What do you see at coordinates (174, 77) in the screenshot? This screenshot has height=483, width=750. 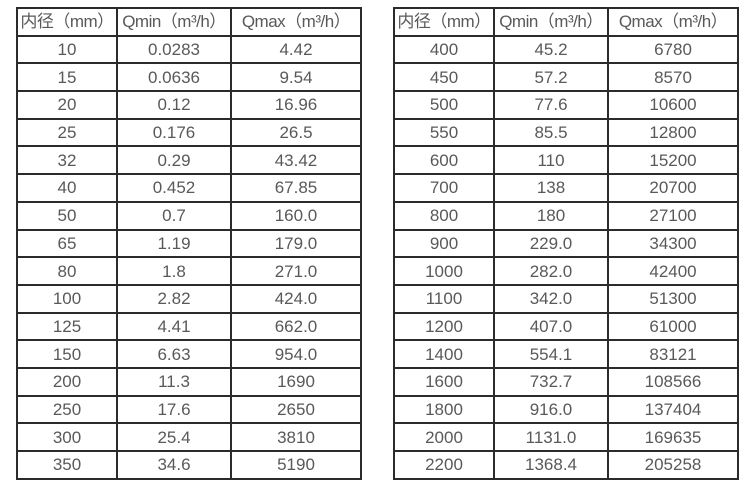 I see `table-cell: 0.0636` at bounding box center [174, 77].